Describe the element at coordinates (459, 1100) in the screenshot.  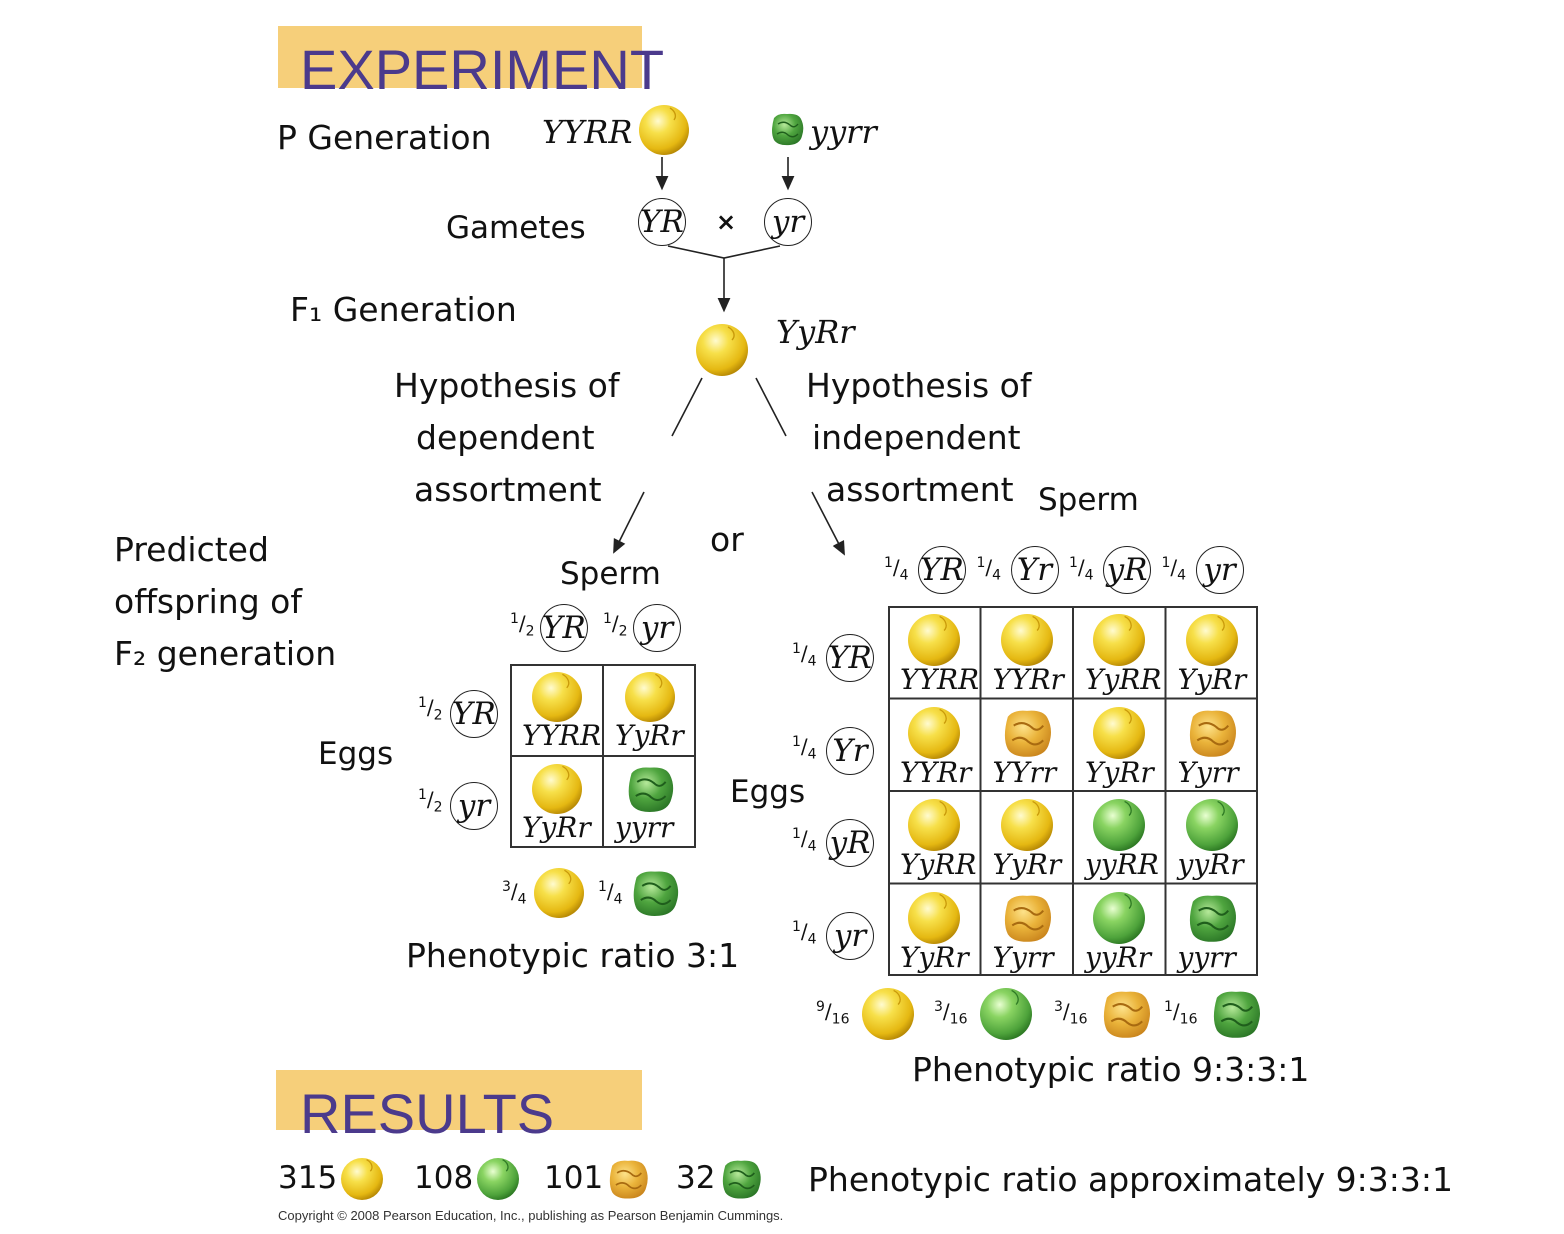
I see `results-banner` at that location.